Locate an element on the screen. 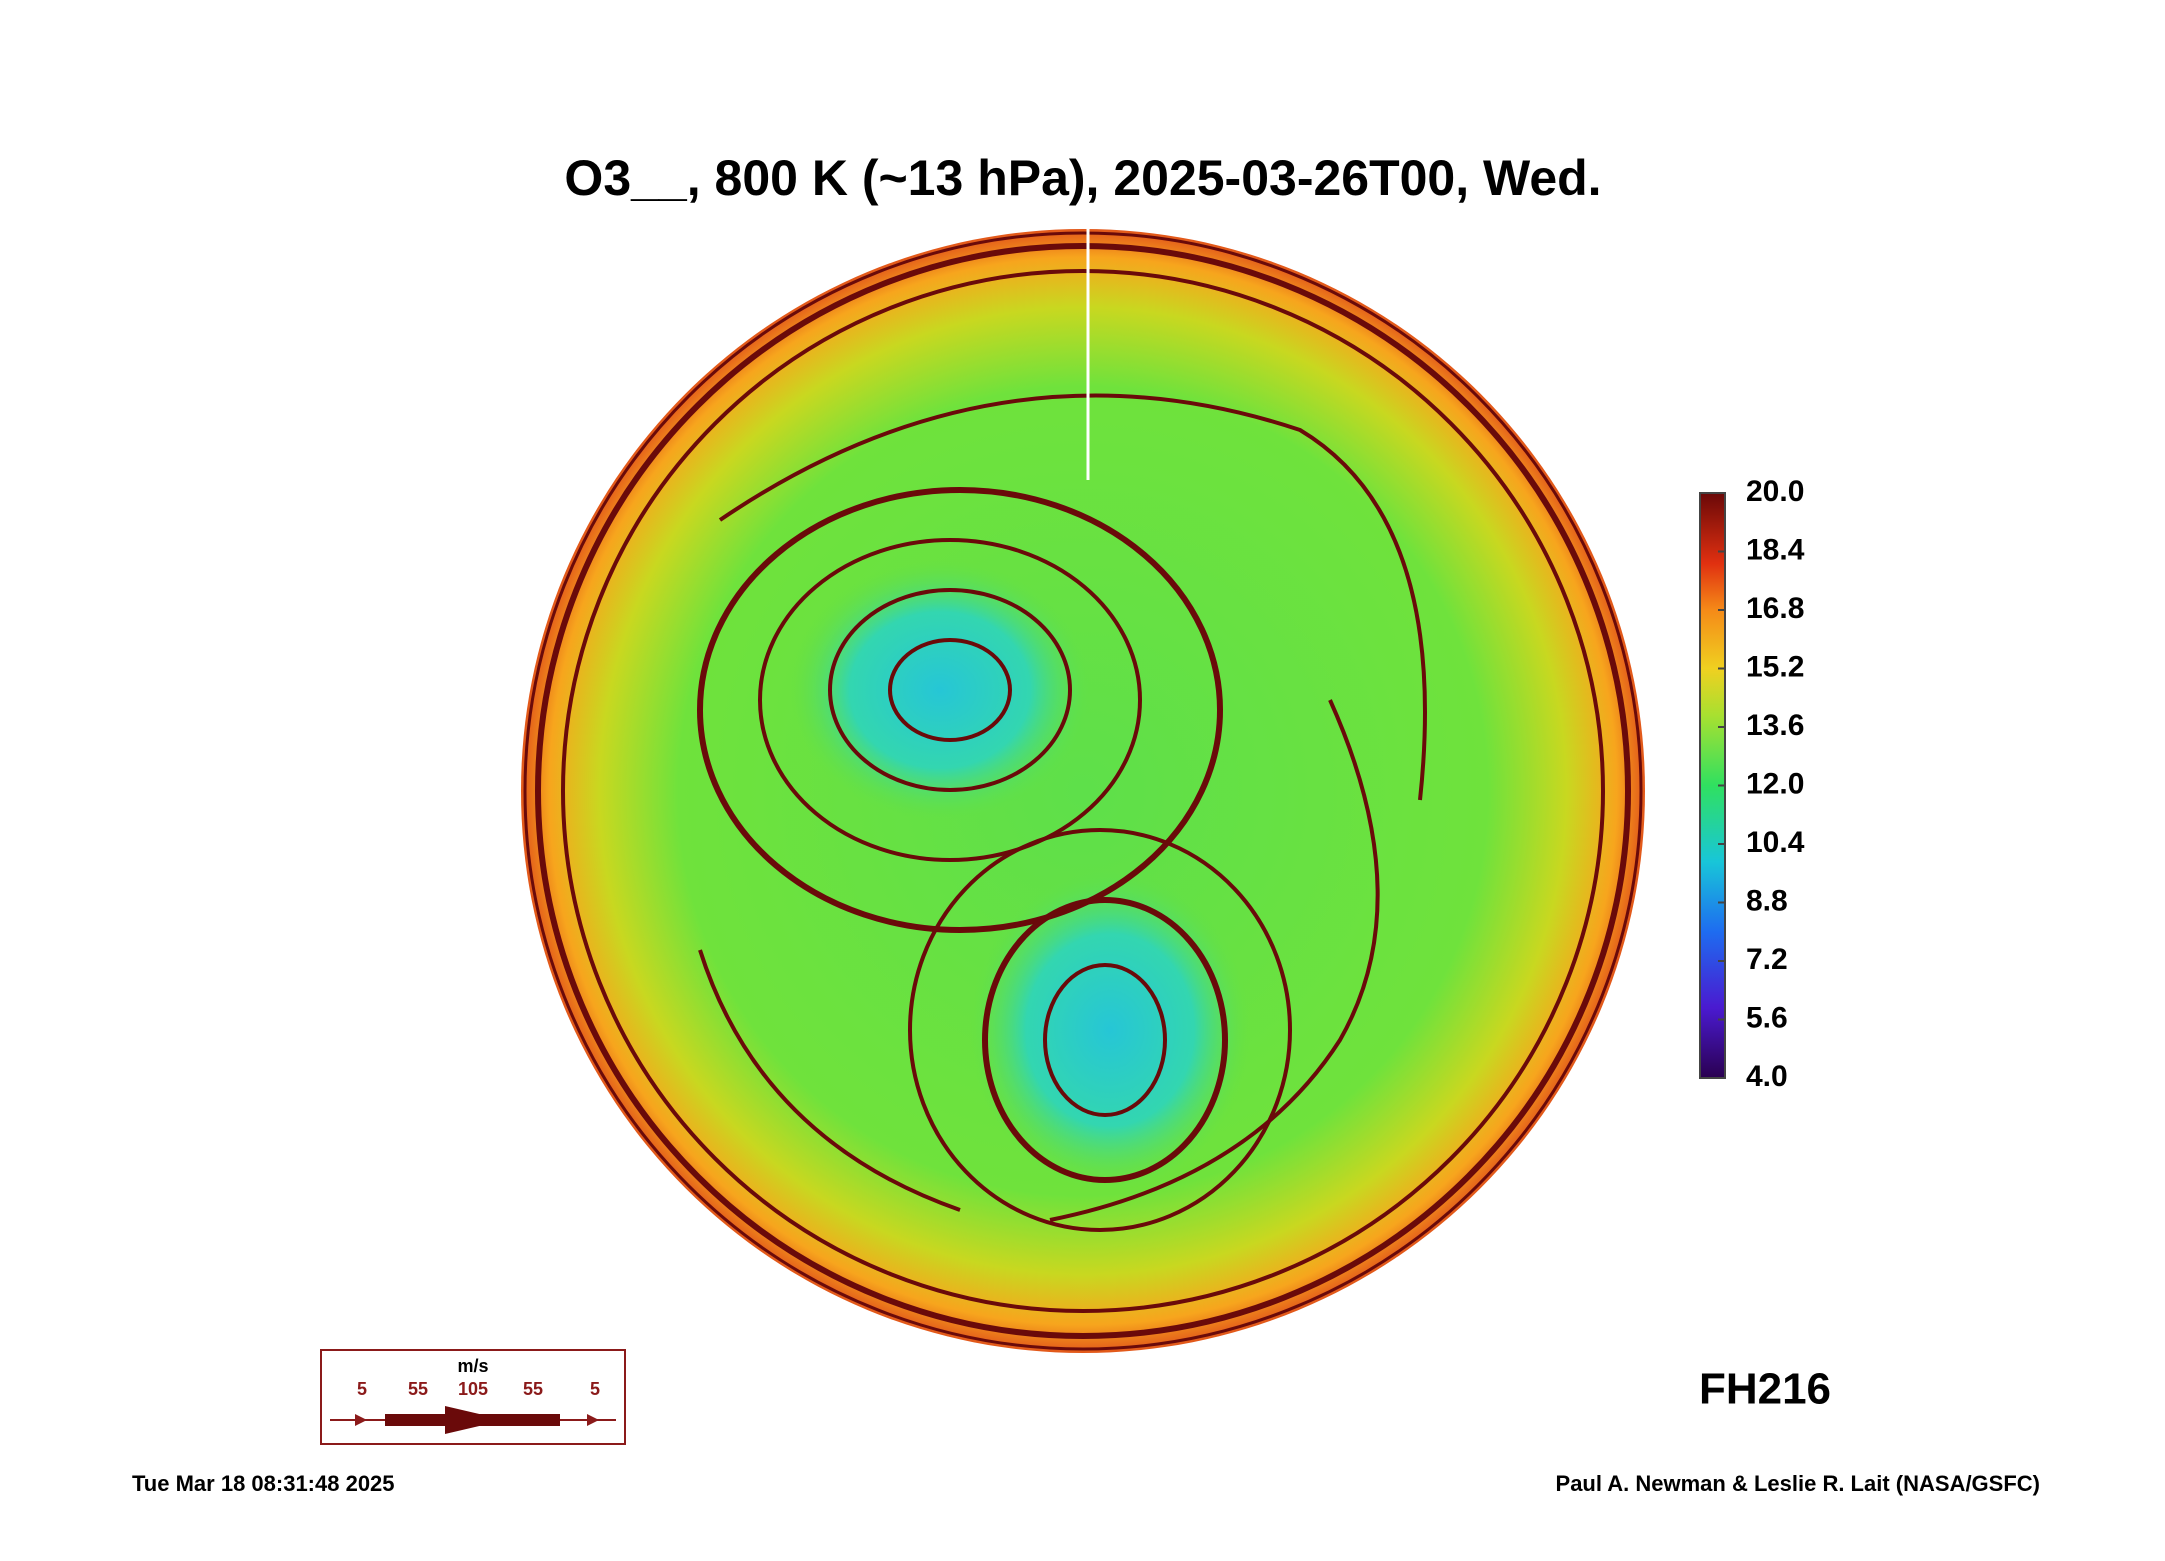  wind-legend-box is located at coordinates (473, 1397).